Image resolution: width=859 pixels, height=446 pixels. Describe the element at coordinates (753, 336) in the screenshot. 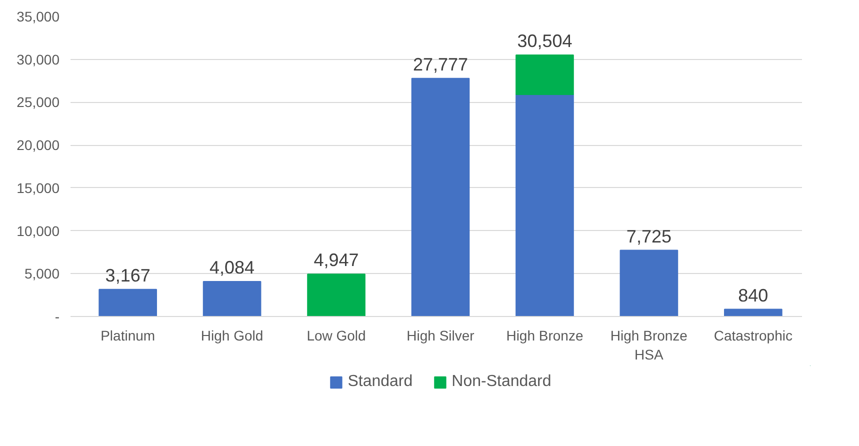

I see `x-tick-label: Catastrophic` at that location.